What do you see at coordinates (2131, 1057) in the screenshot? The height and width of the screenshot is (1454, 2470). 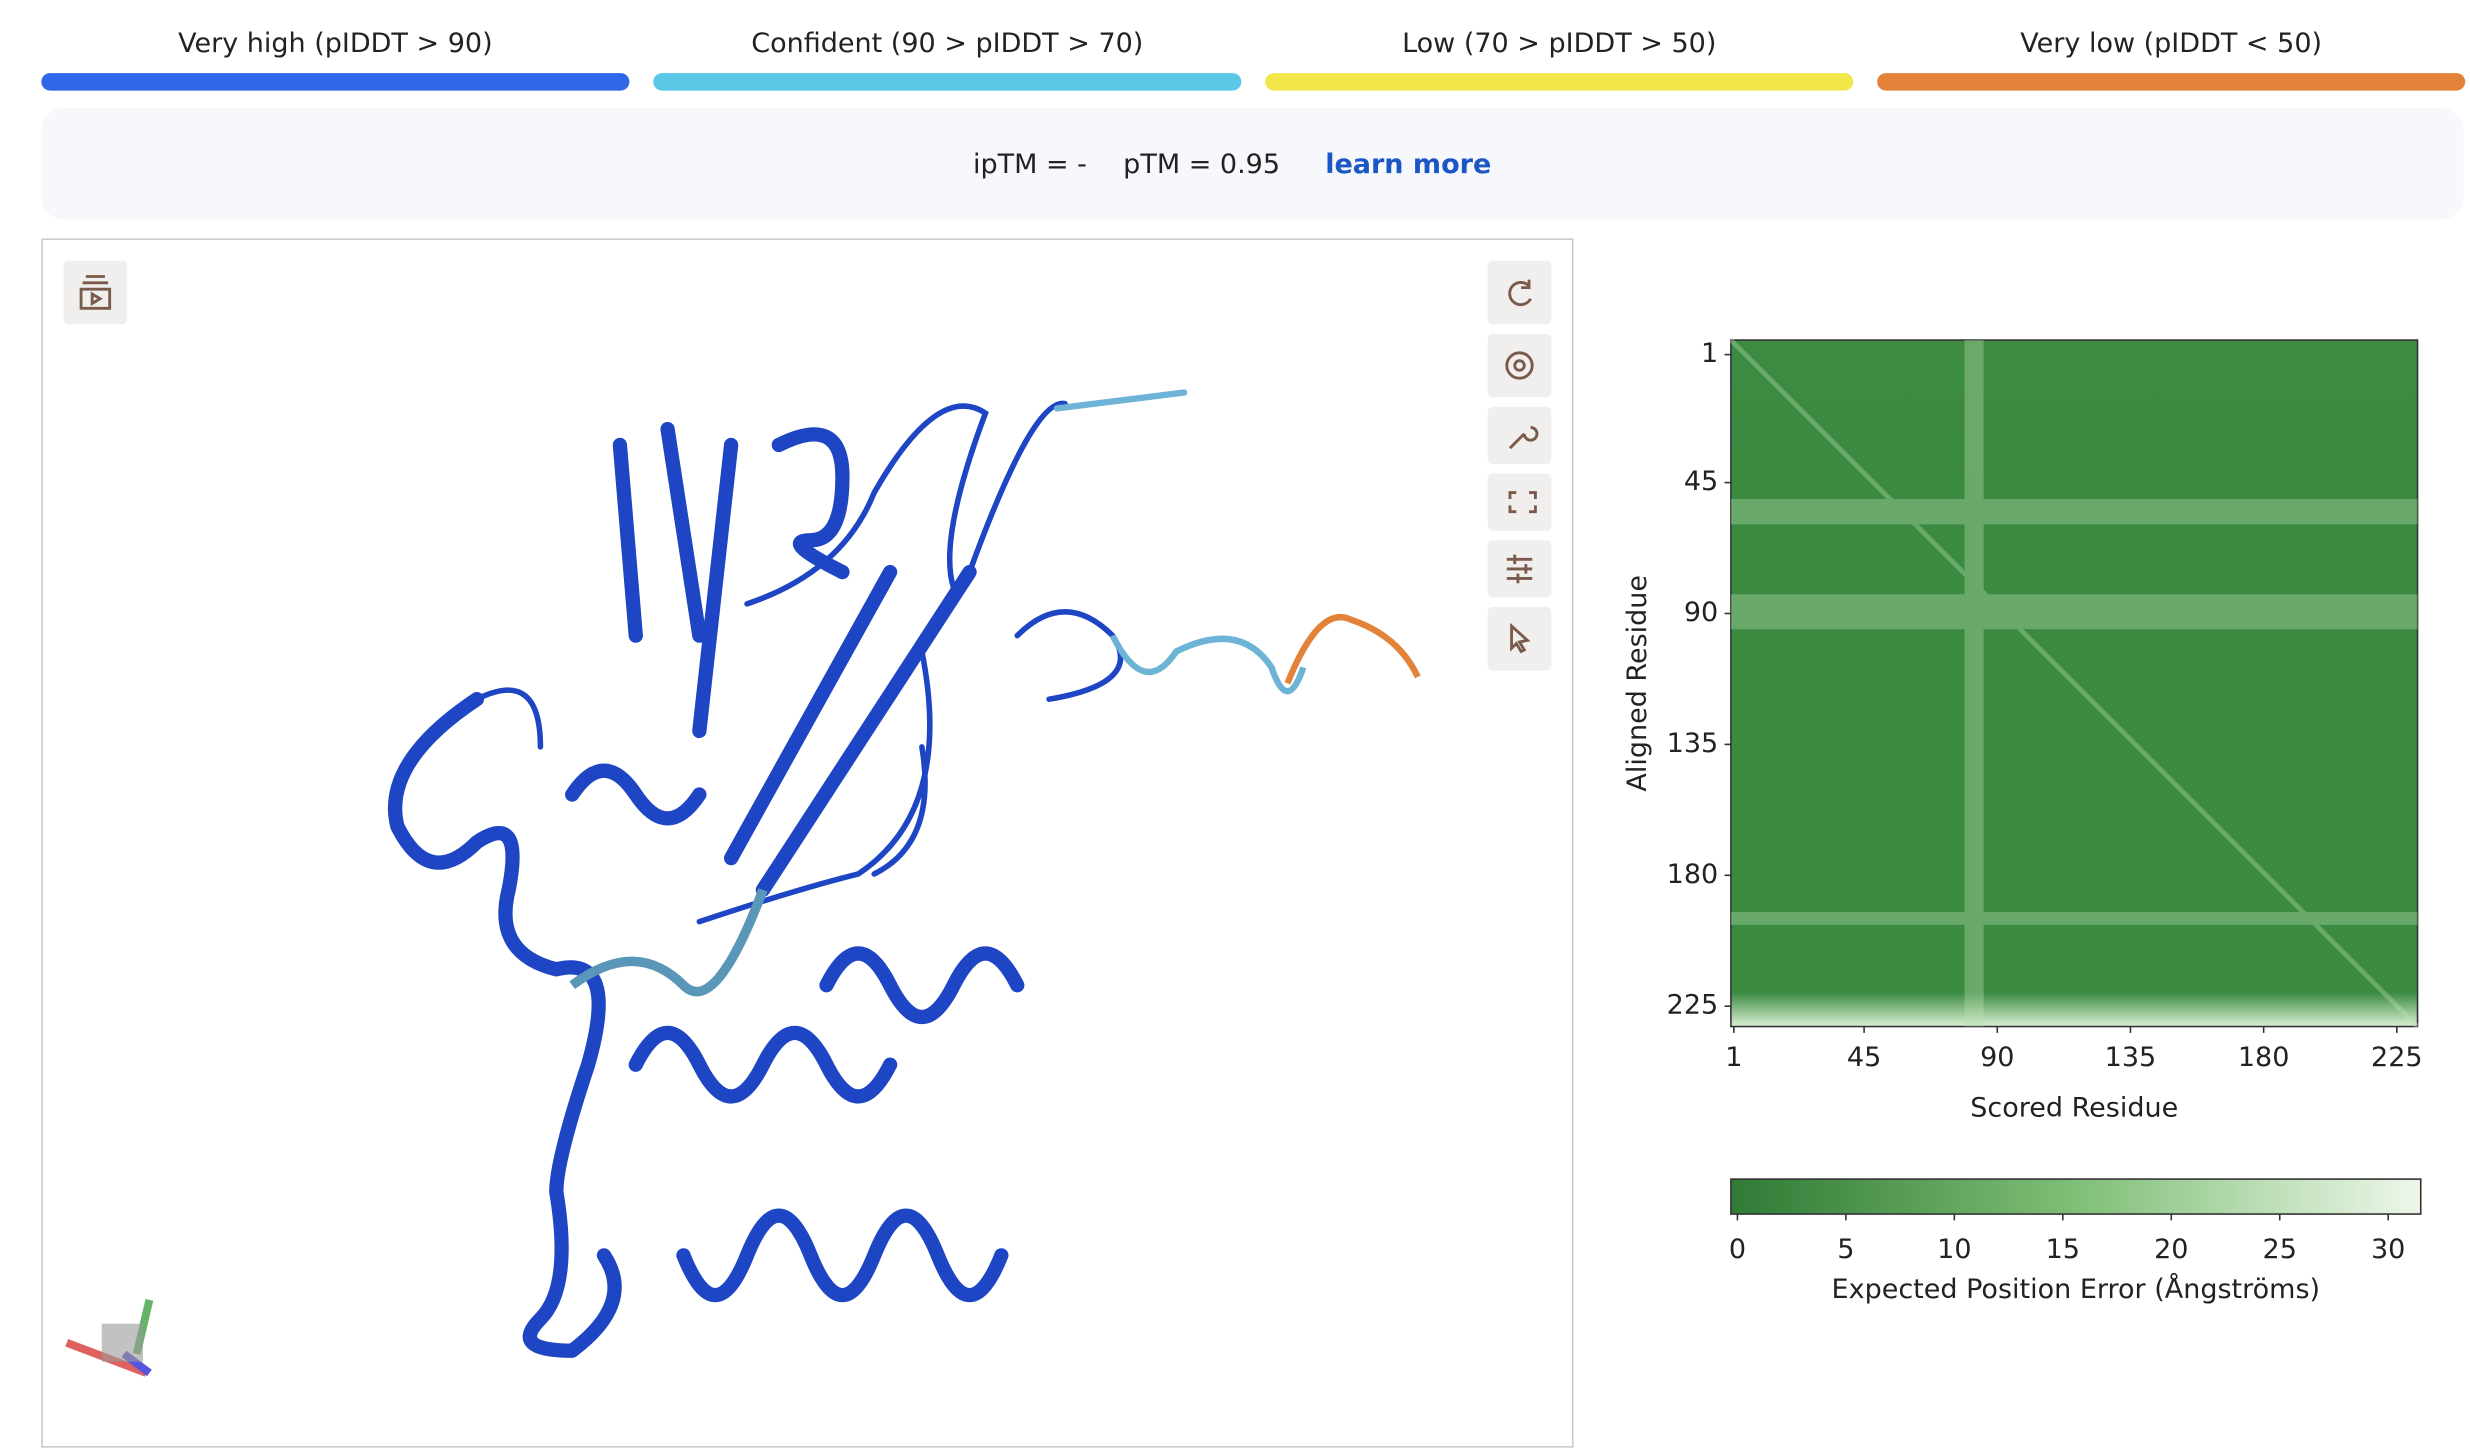 I see `x-tick-label: 135` at bounding box center [2131, 1057].